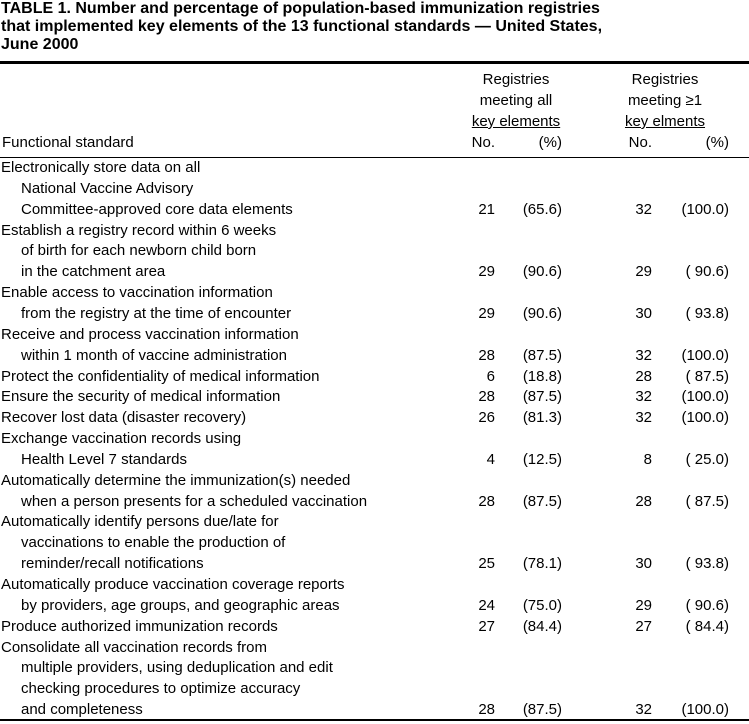 The image size is (749, 724). I want to click on all-count: 4, so click(490, 459).